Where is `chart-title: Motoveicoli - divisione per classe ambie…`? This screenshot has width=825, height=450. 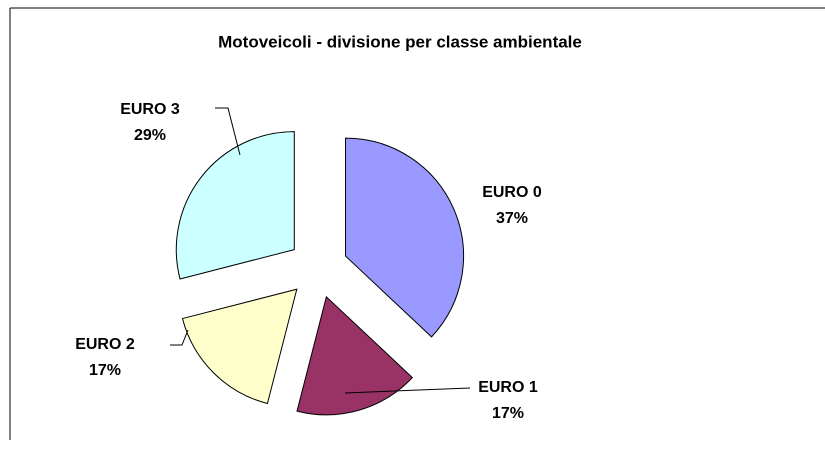
chart-title: Motoveicoli - divisione per classe ambie… is located at coordinates (400, 41).